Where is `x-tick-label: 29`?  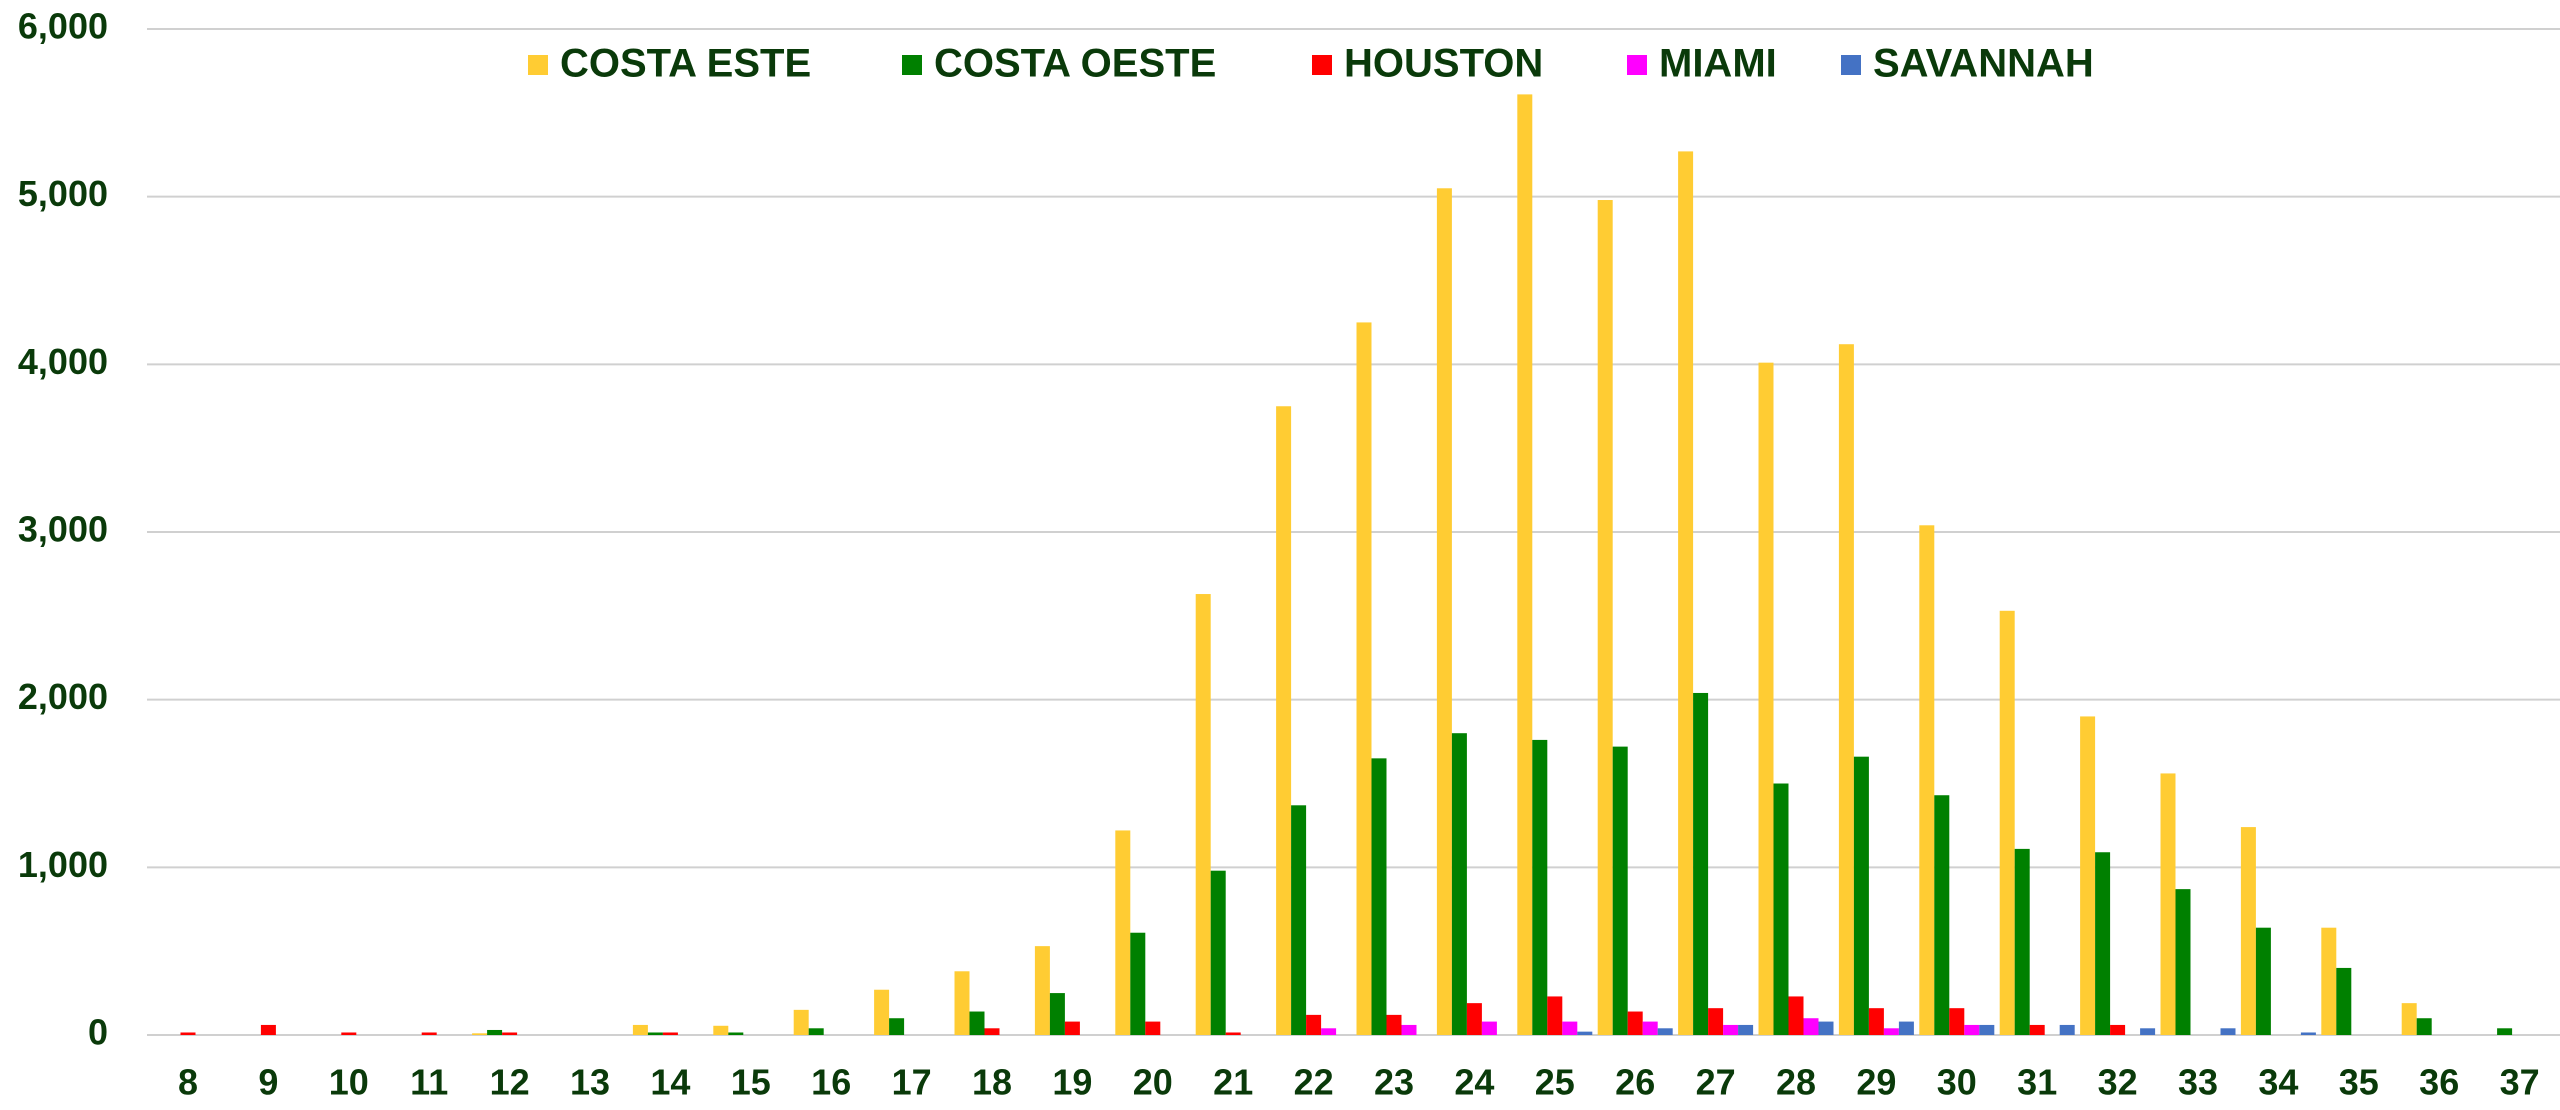
x-tick-label: 29 is located at coordinates (1876, 1082).